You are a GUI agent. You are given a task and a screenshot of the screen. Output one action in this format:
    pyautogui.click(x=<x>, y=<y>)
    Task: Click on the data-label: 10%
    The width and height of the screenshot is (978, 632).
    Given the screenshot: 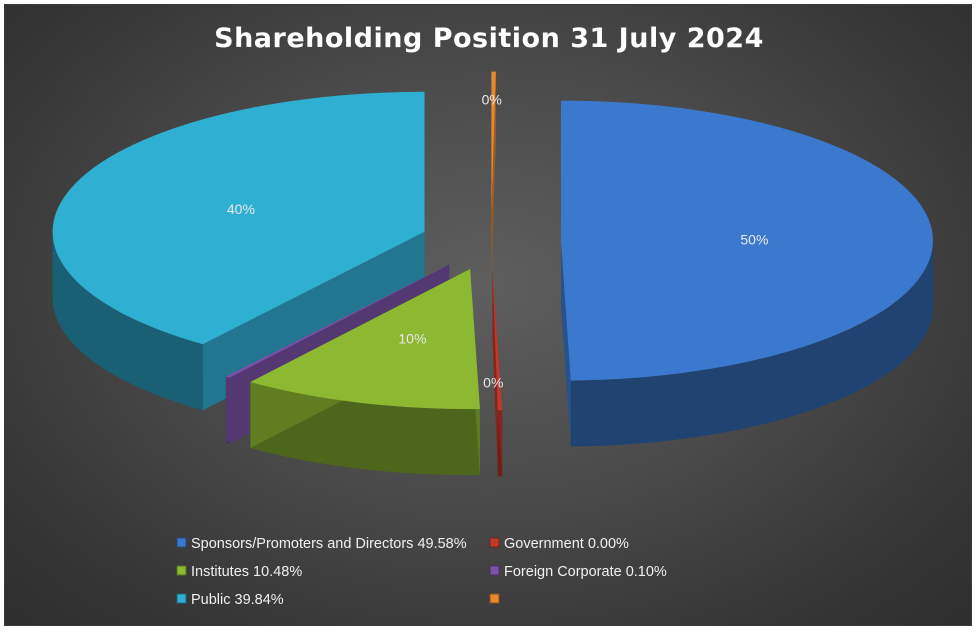 What is the action you would take?
    pyautogui.click(x=412, y=339)
    